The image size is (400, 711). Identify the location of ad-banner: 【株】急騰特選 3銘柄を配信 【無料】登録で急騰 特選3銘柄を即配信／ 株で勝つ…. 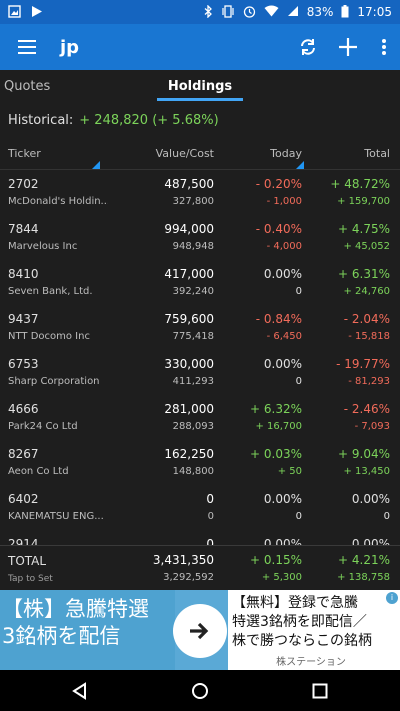
(200, 630).